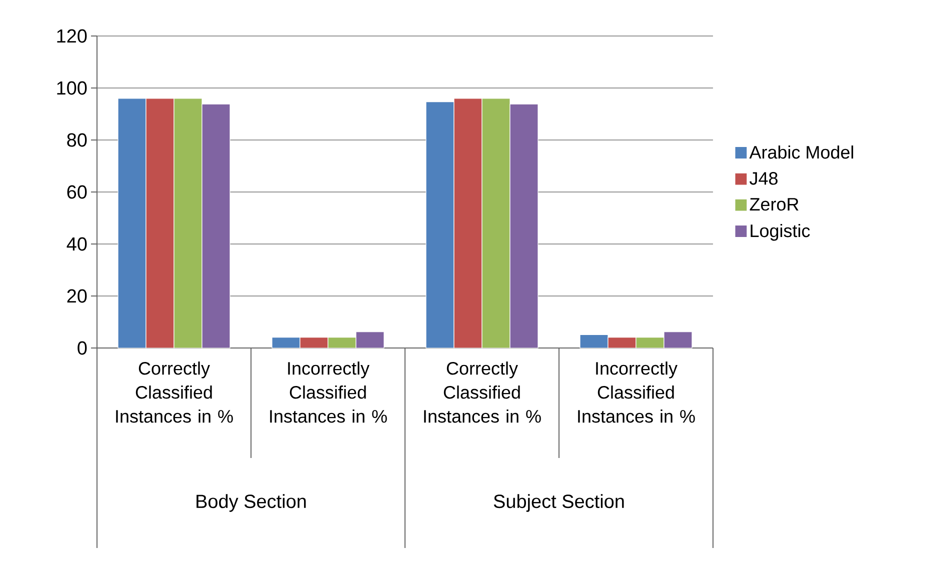 Image resolution: width=933 pixels, height=563 pixels. I want to click on legend-label: Logistic, so click(780, 232).